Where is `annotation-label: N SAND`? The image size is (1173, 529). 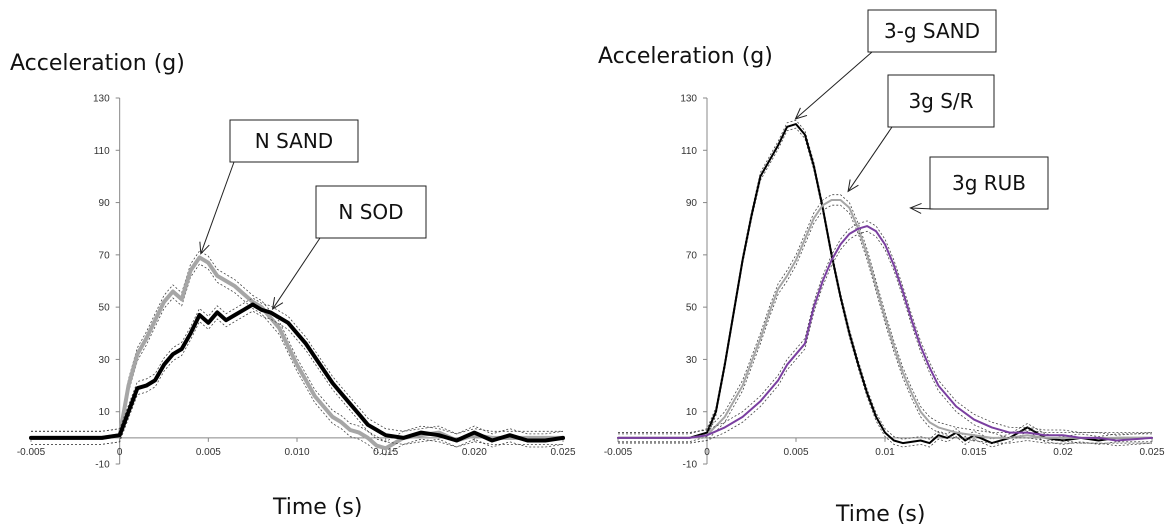
annotation-label: N SAND is located at coordinates (294, 141).